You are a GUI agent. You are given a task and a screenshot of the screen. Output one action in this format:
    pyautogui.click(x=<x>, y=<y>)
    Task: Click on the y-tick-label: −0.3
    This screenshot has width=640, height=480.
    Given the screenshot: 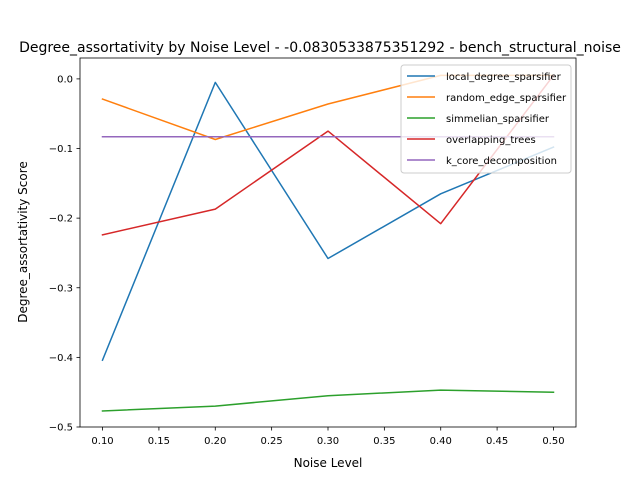 What is the action you would take?
    pyautogui.click(x=61, y=288)
    